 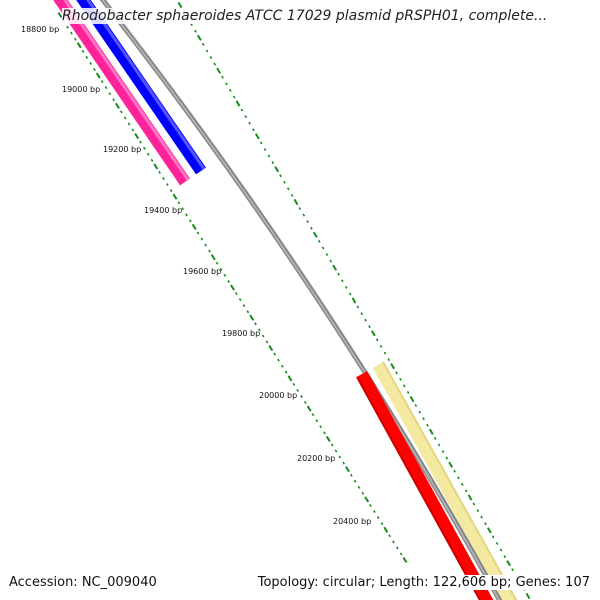 I want to click on tick-label: 20000 bp, so click(x=278, y=395).